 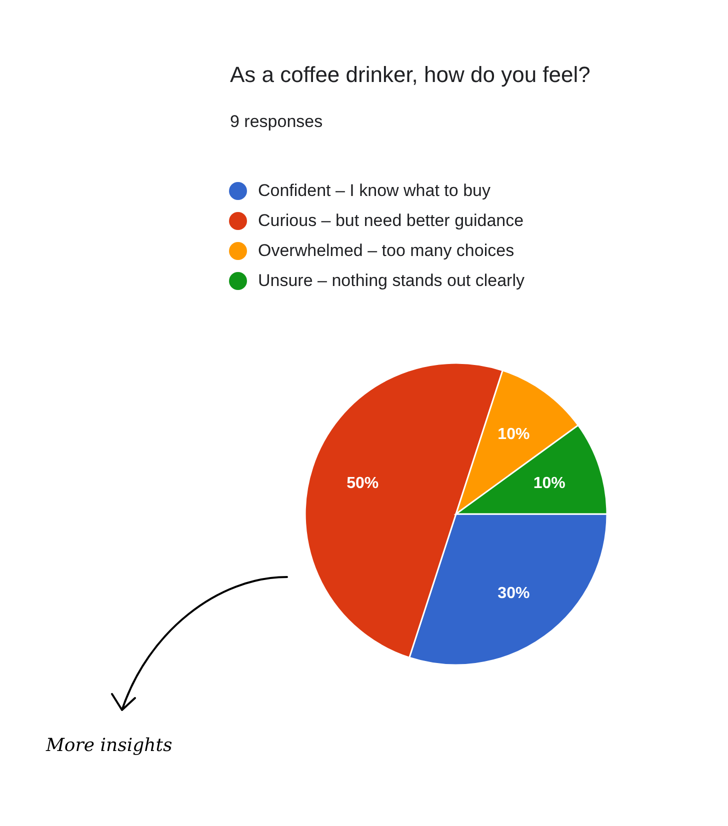 What do you see at coordinates (410, 75) in the screenshot?
I see `chart-title: As a coffee drinker, how do you feel?` at bounding box center [410, 75].